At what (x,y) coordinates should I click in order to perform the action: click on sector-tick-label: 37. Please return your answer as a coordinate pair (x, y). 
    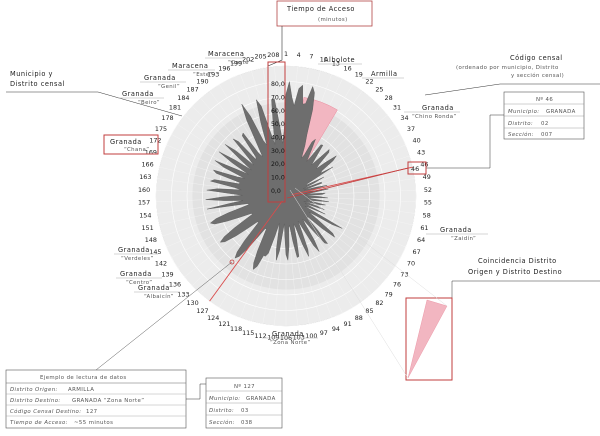
    Looking at the image, I should click on (411, 129).